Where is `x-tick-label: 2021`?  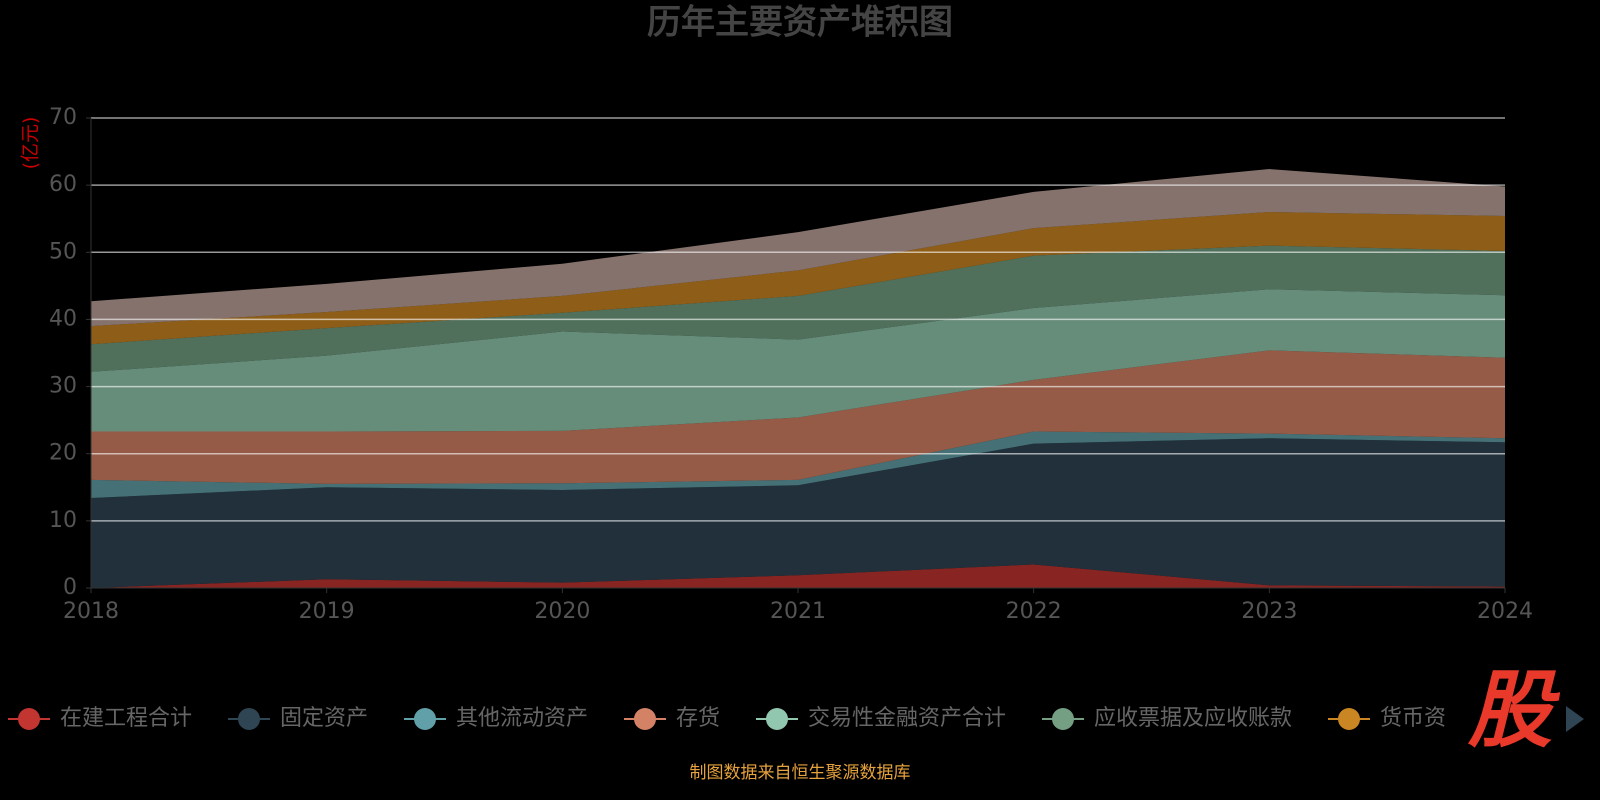 x-tick-label: 2021 is located at coordinates (798, 611).